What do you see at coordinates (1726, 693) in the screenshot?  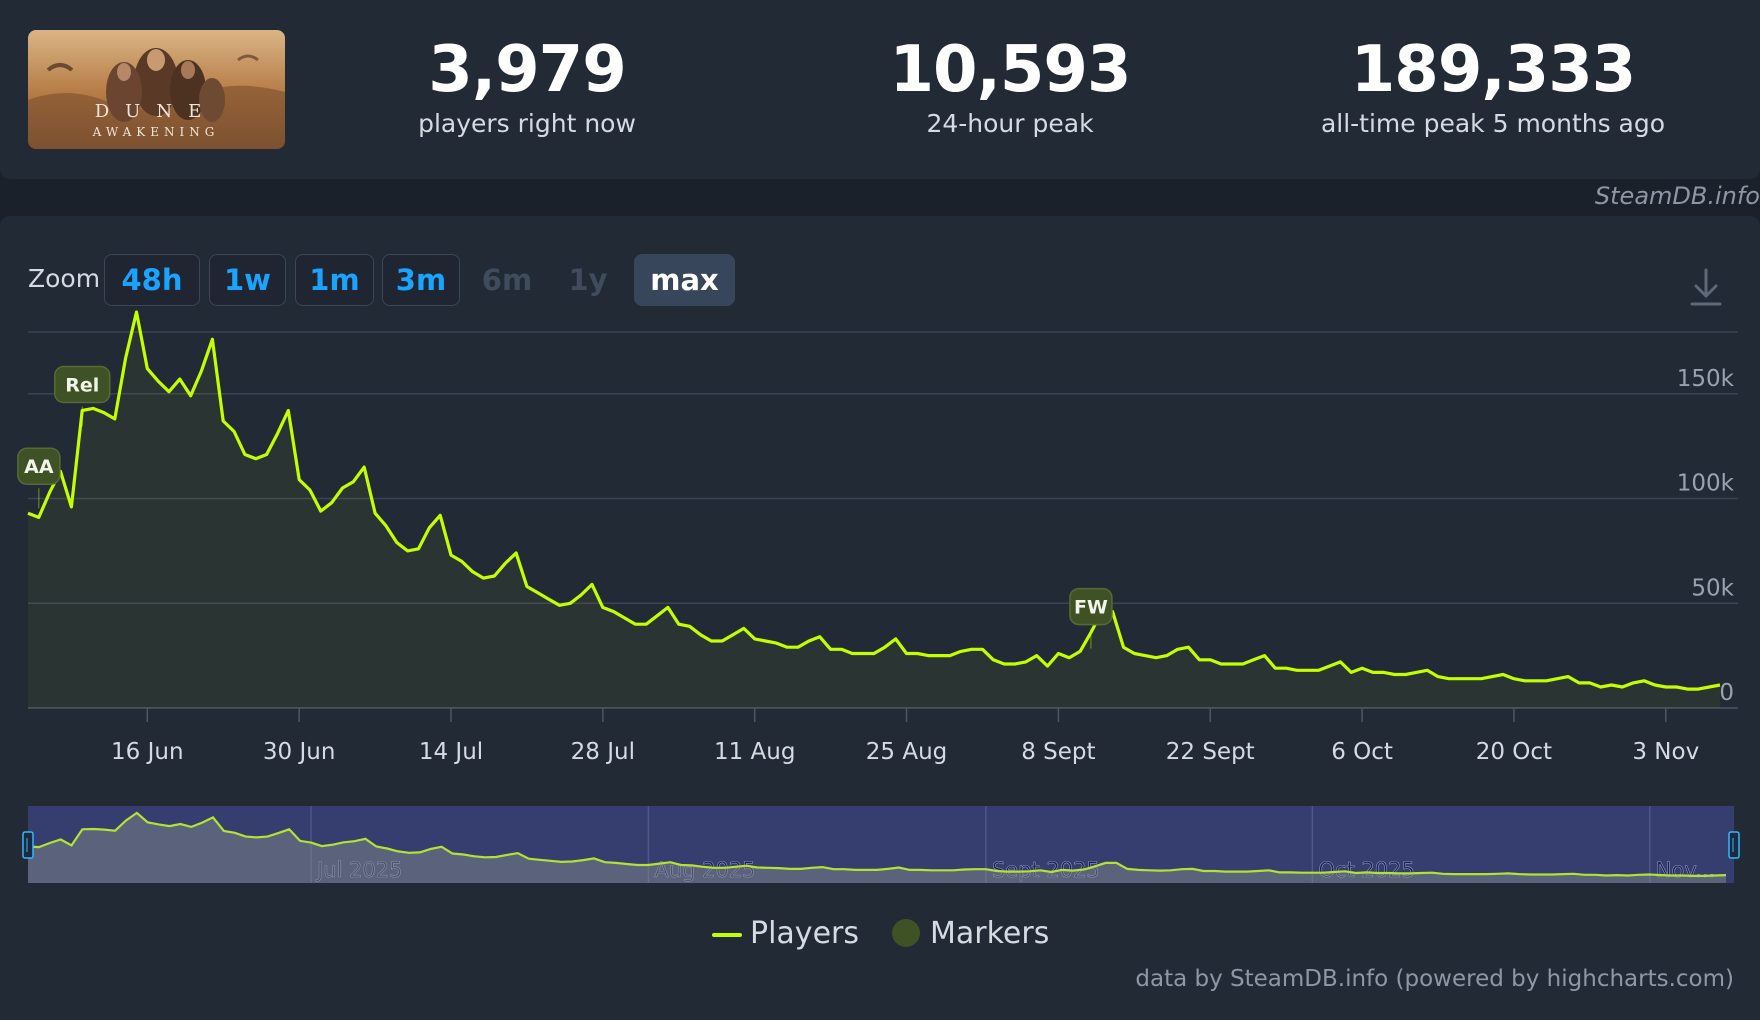 I see `y-tick-label: 0` at bounding box center [1726, 693].